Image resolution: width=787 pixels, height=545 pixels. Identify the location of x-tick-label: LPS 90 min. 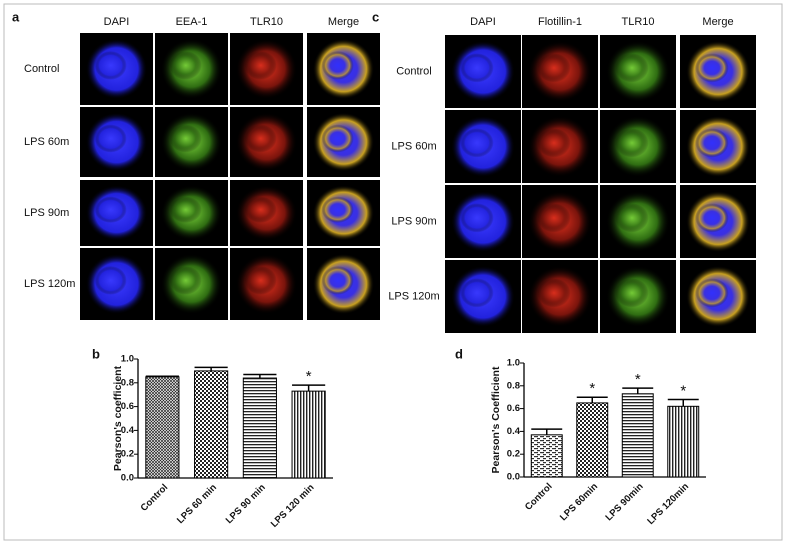
(246, 504).